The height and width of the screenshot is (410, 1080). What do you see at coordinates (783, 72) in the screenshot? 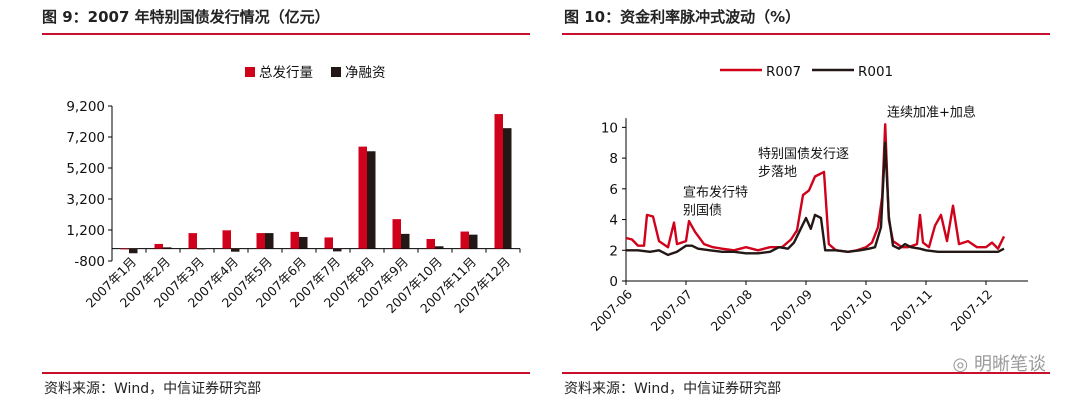
I see `legend-label: R007` at bounding box center [783, 72].